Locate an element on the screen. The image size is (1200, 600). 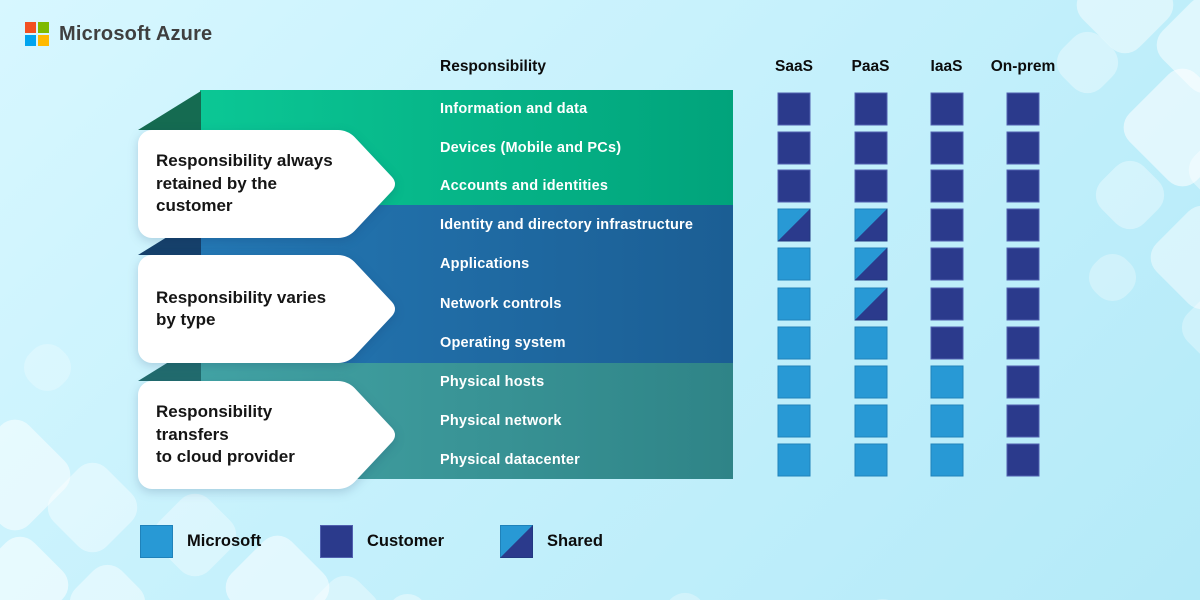
brand-name: Microsoft Azure is located at coordinates (136, 33).